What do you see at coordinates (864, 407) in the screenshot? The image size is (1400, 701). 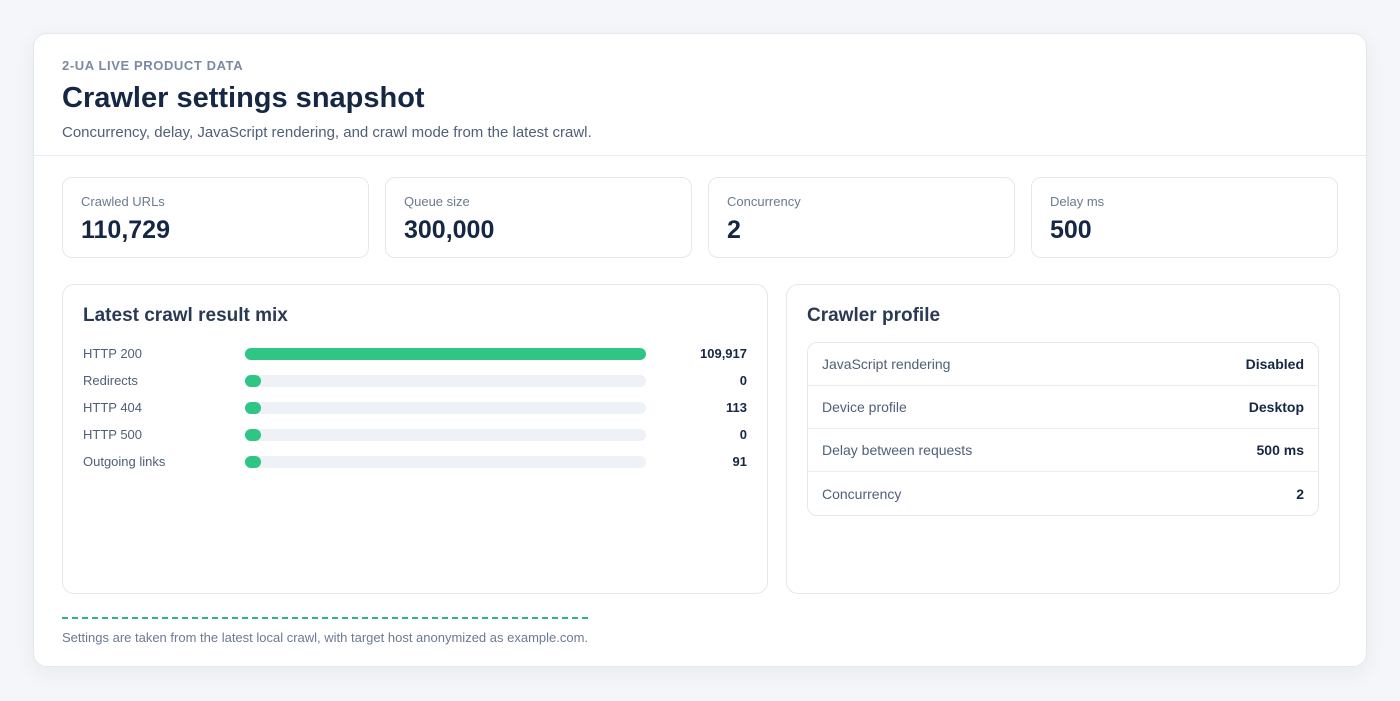 I see `profile-key: Device profile` at bounding box center [864, 407].